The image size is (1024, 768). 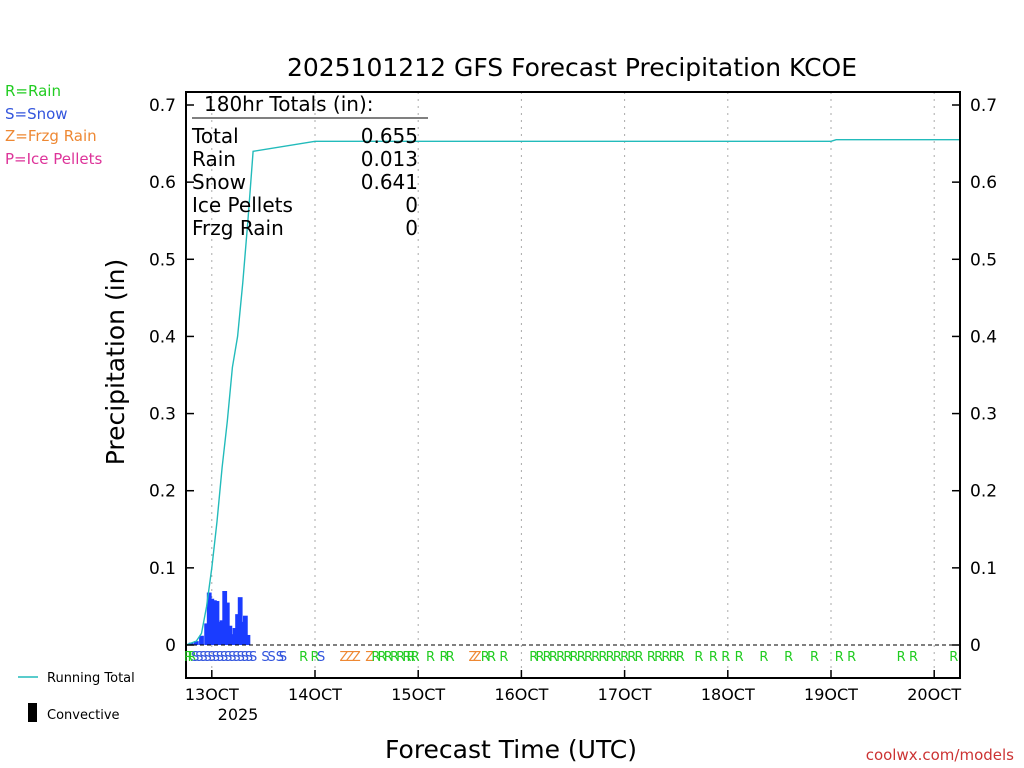 I want to click on convective-legend-label: Convective, so click(x=83, y=715).